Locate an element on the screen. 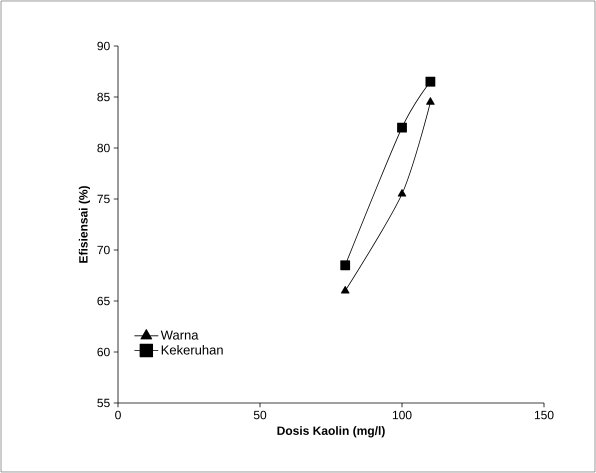 This screenshot has height=473, width=596. y-tick-label: 85 is located at coordinates (103, 97).